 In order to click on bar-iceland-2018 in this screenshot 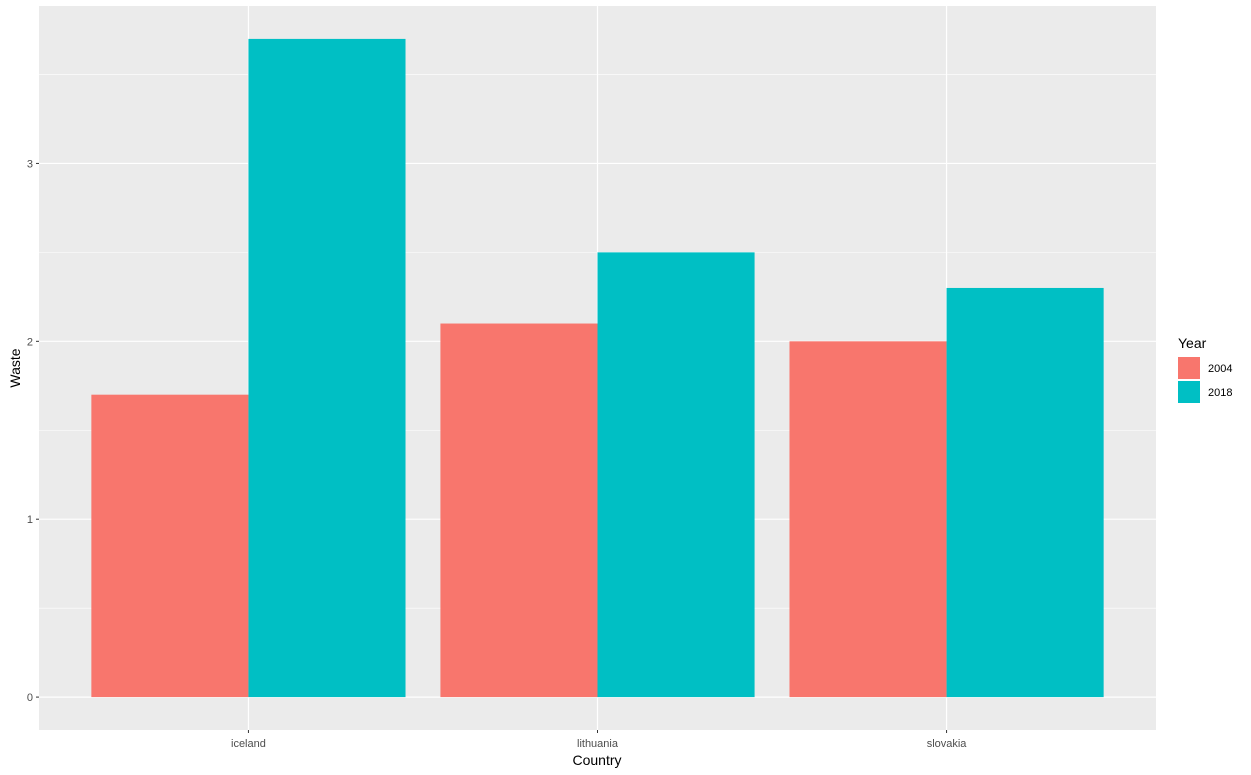, I will do `click(327, 368)`.